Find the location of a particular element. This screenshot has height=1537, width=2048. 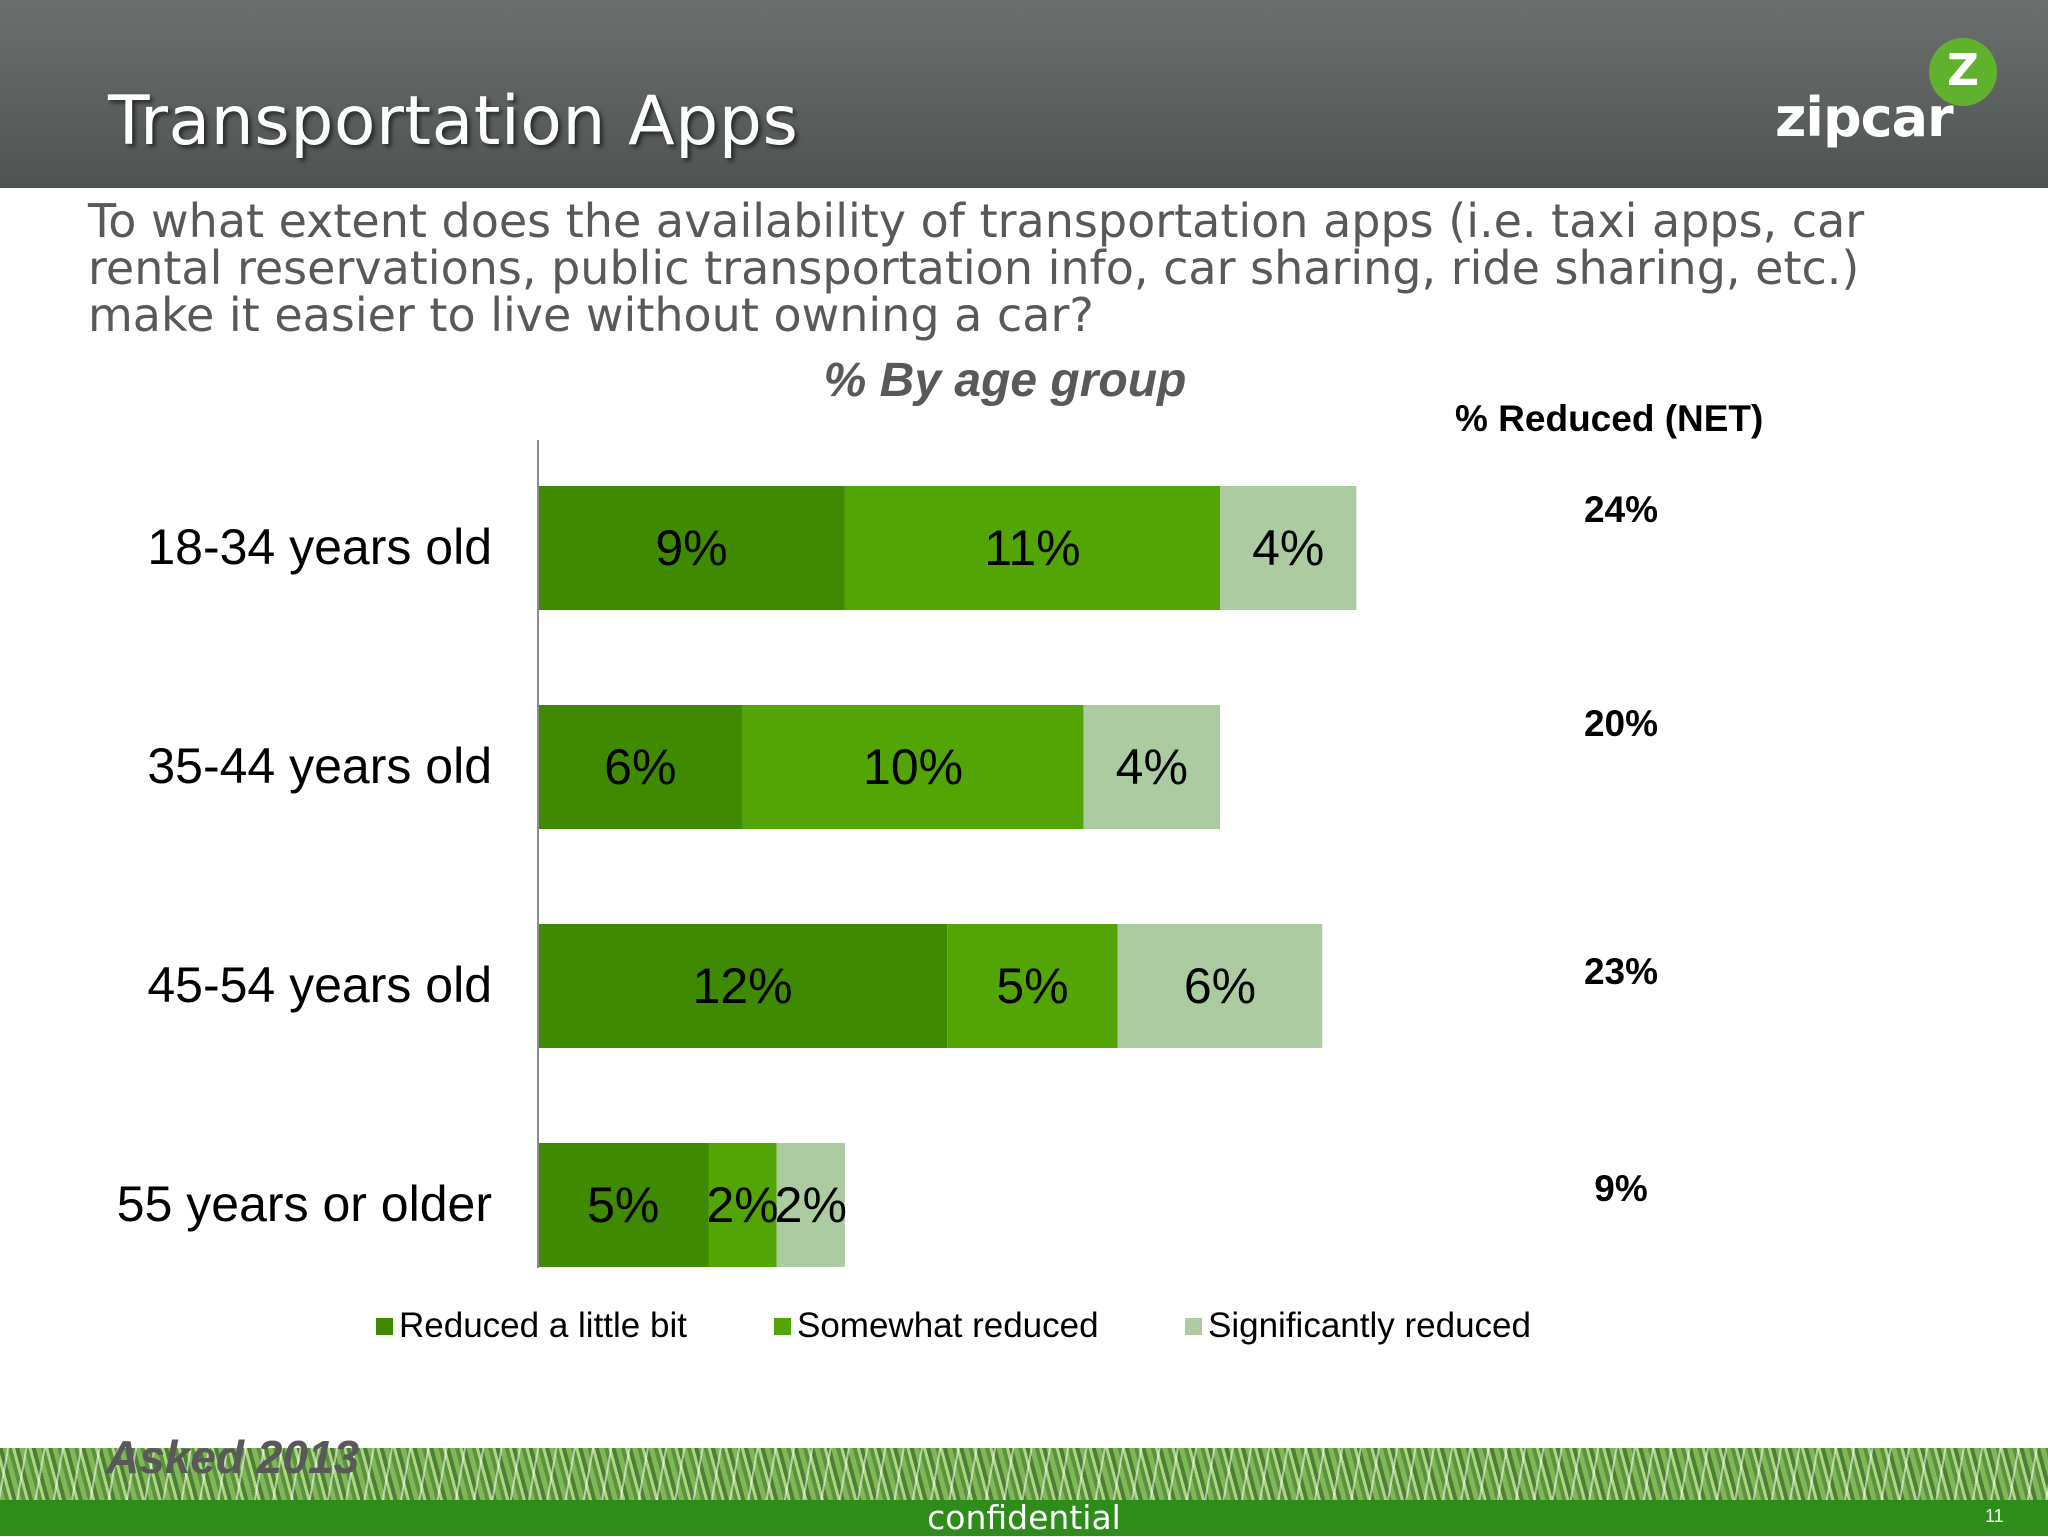

page-number: 11 is located at coordinates (1994, 1516).